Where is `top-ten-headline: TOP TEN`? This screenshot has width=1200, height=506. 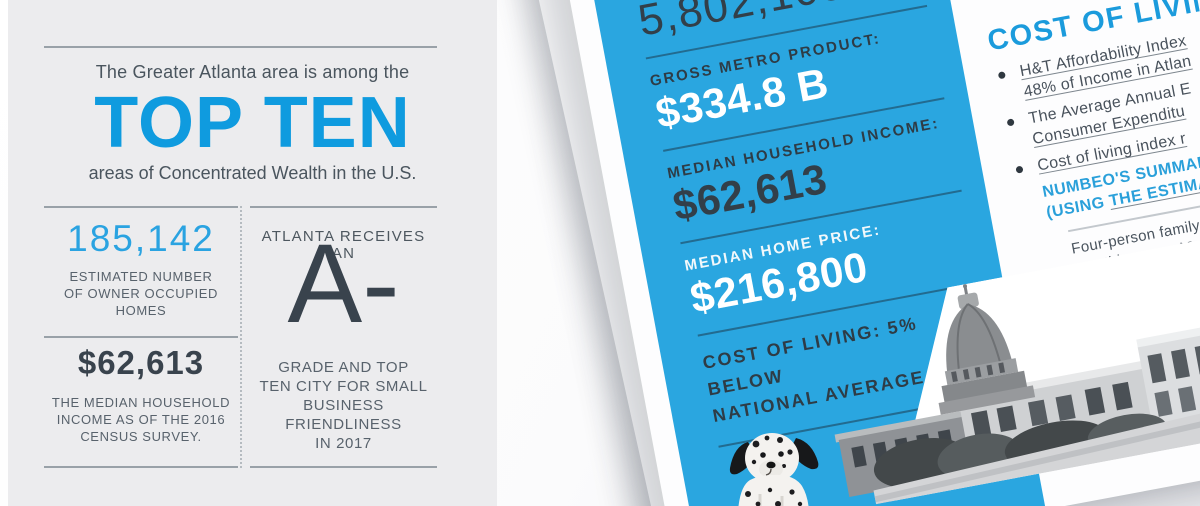 top-ten-headline: TOP TEN is located at coordinates (252, 123).